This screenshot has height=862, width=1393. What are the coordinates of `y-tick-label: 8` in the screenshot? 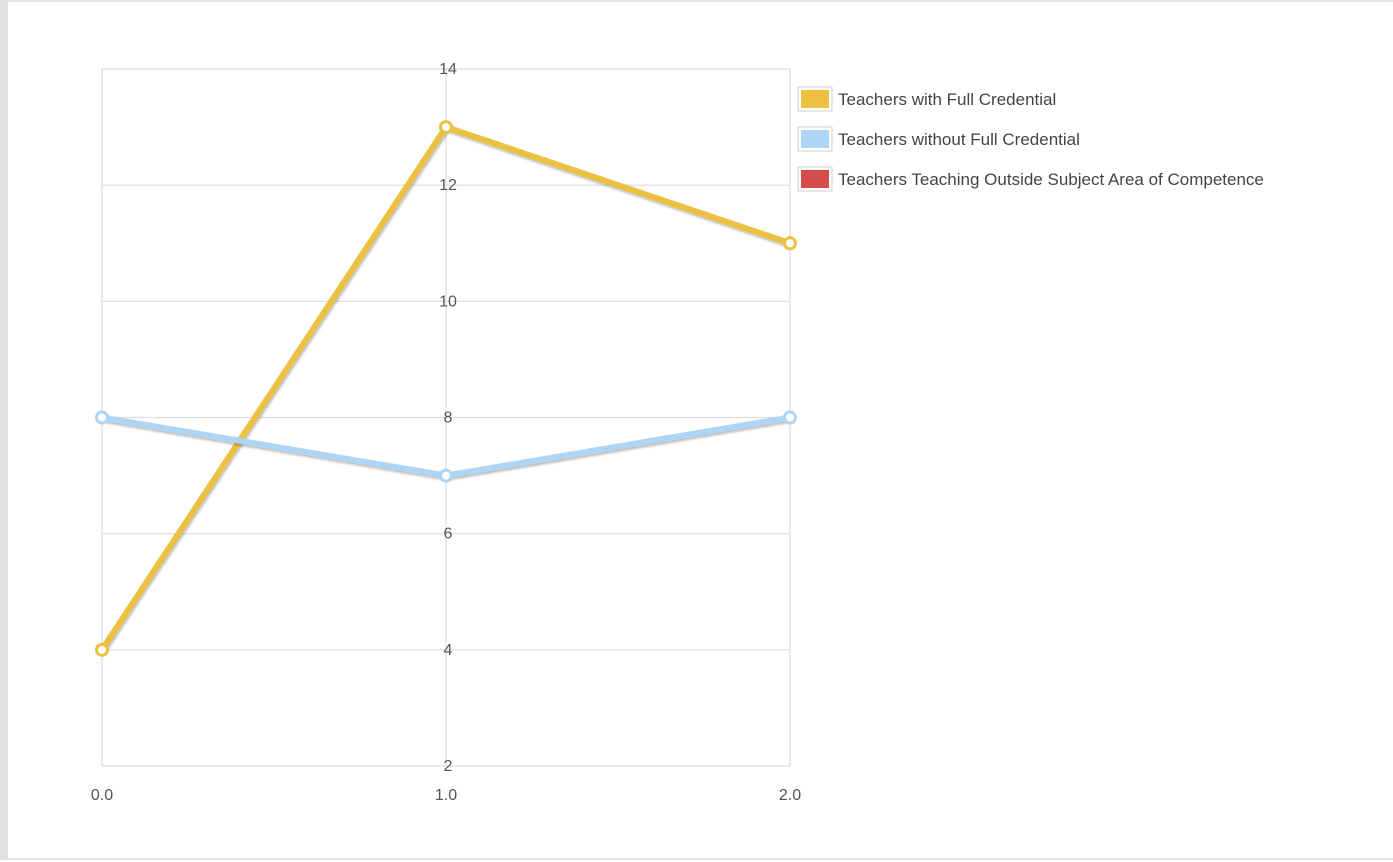 It's located at (448, 418).